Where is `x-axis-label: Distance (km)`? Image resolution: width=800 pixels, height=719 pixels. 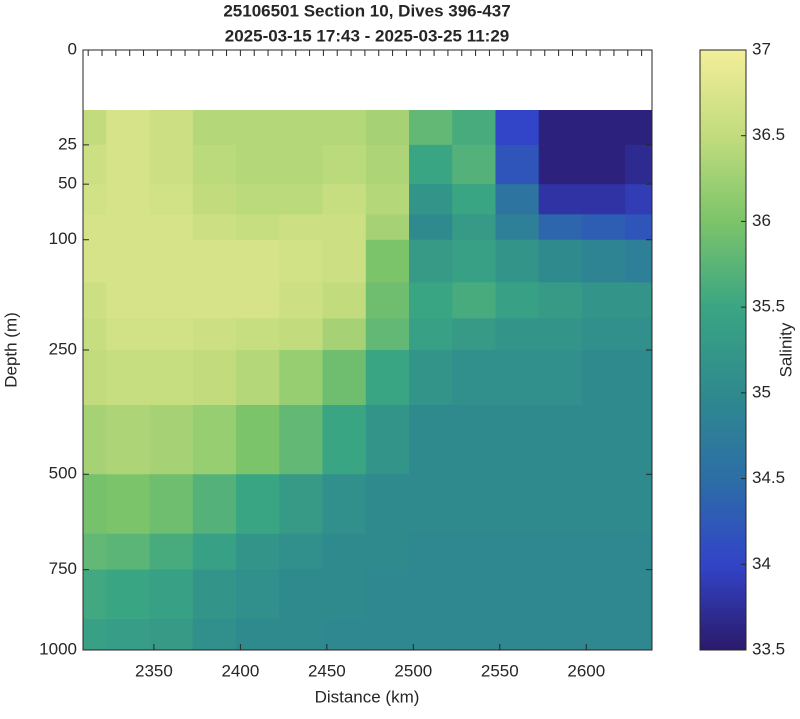
x-axis-label: Distance (km) is located at coordinates (367, 696).